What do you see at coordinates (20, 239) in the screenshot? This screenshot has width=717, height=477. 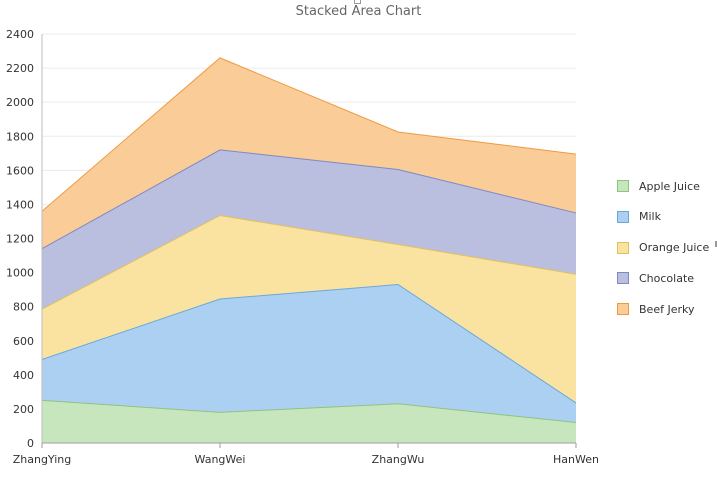 I see `y-tick-label: 1200` at bounding box center [20, 239].